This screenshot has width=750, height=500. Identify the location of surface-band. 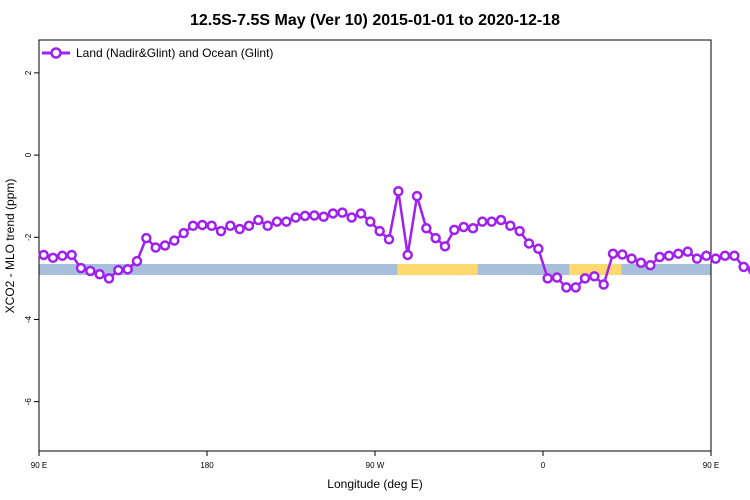
(375, 269).